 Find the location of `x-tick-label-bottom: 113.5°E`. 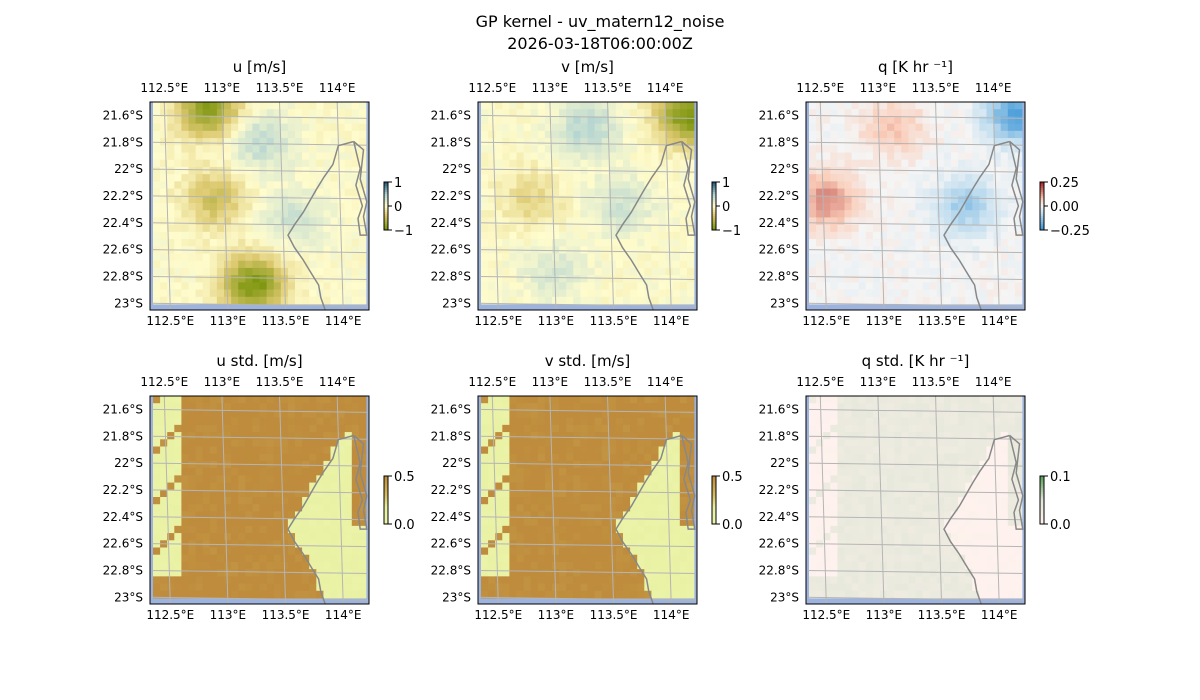

x-tick-label-bottom: 113.5°E is located at coordinates (614, 321).